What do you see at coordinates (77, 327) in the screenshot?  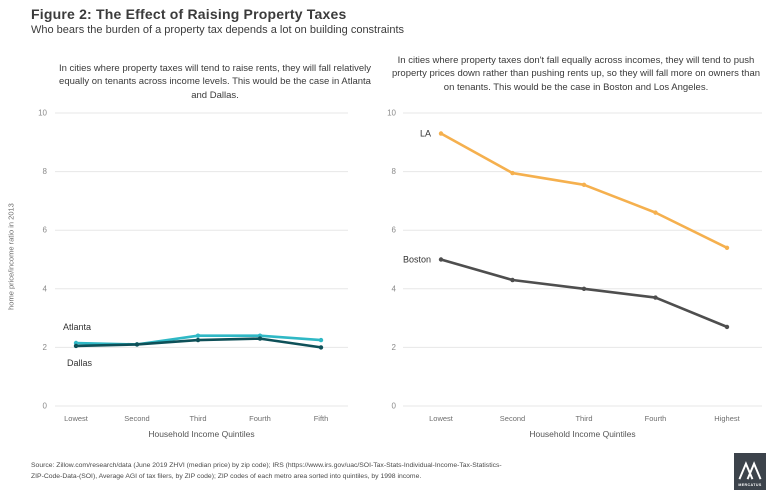 I see `series-label-atlanta: Atlanta` at bounding box center [77, 327].